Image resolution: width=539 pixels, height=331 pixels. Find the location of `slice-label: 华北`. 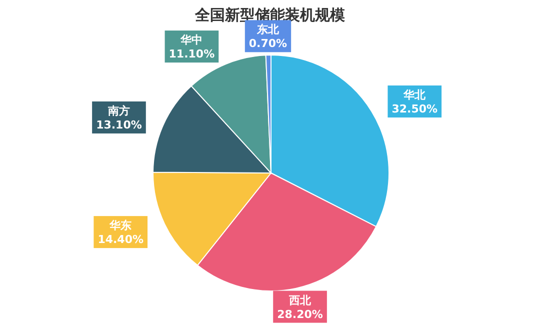

slice-label: 华北 is located at coordinates (414, 95).